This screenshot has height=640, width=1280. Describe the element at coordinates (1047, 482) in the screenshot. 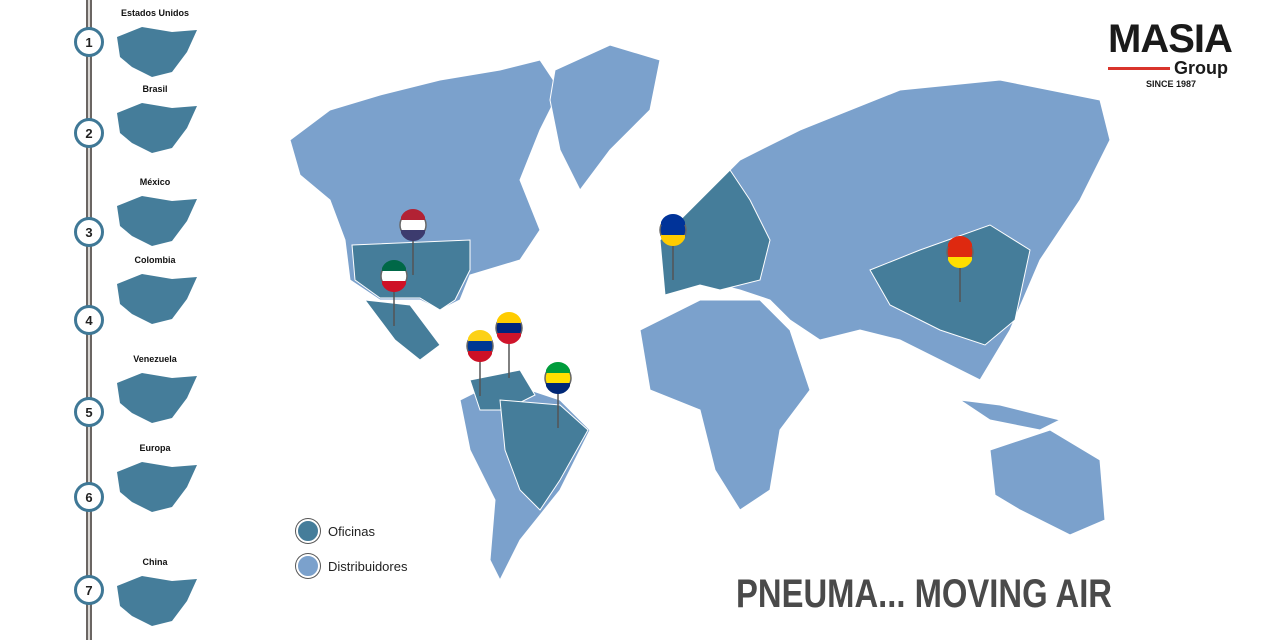

I see `australia` at that location.